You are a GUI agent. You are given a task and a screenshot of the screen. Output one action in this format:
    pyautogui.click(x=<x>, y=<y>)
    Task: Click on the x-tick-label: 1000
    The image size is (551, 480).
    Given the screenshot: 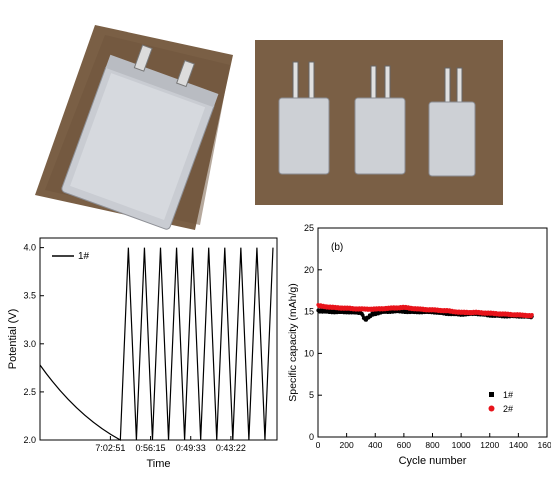 What is the action you would take?
    pyautogui.click(x=461, y=445)
    